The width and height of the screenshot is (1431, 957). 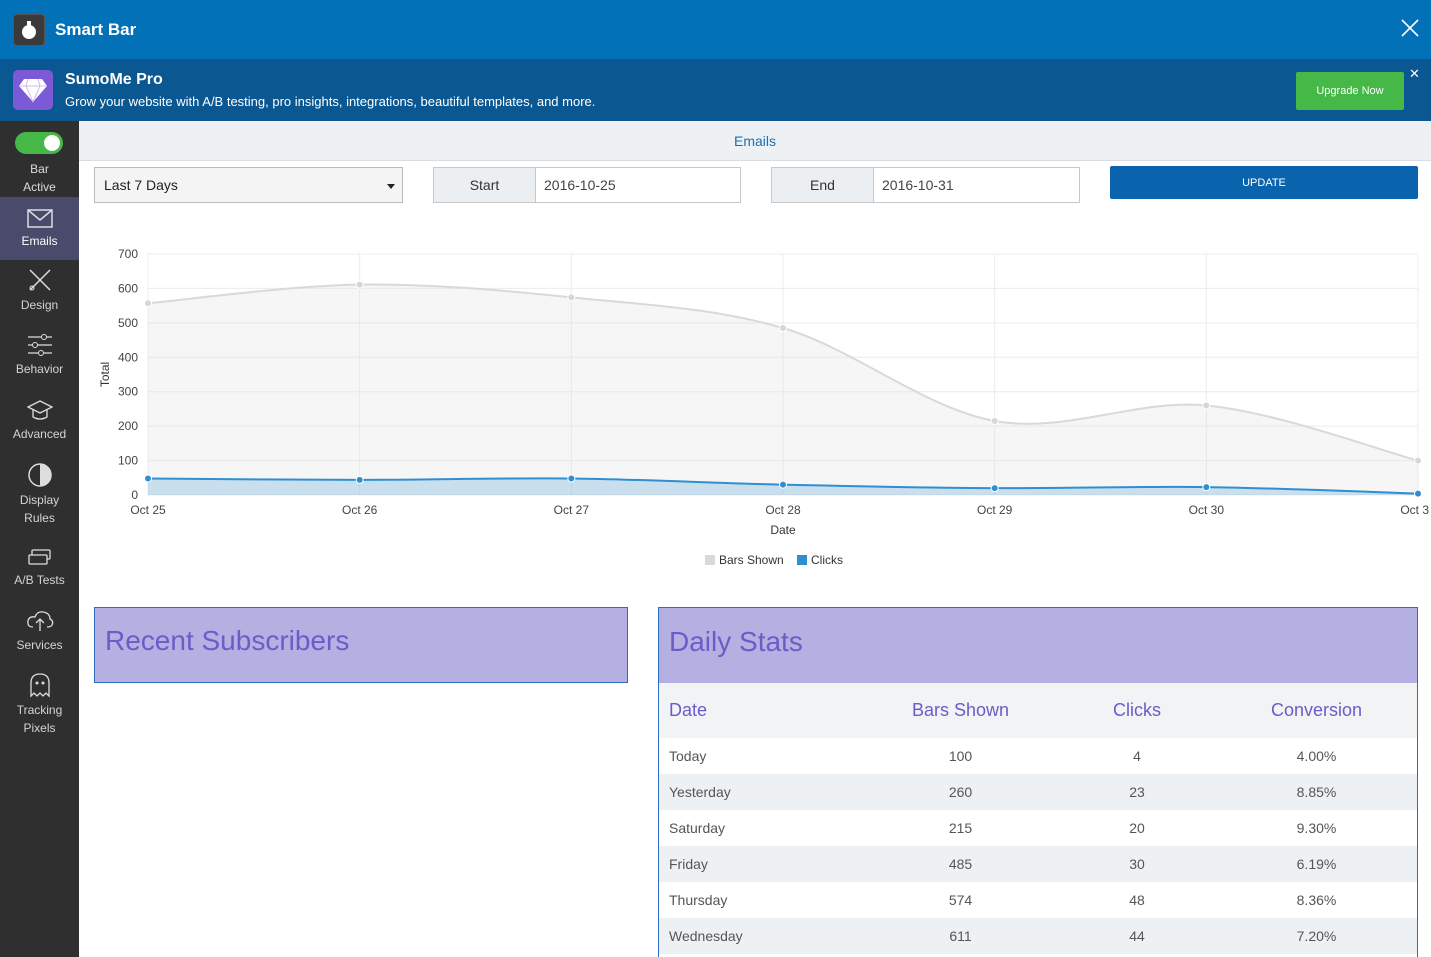 What do you see at coordinates (697, 828) in the screenshot?
I see `cell-date: Saturday` at bounding box center [697, 828].